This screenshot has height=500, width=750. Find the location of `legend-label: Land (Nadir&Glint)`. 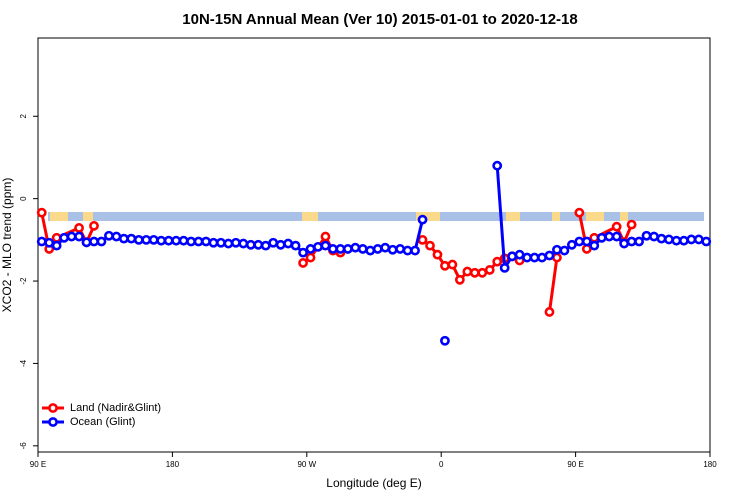

legend-label: Land (Nadir&Glint) is located at coordinates (115, 408).